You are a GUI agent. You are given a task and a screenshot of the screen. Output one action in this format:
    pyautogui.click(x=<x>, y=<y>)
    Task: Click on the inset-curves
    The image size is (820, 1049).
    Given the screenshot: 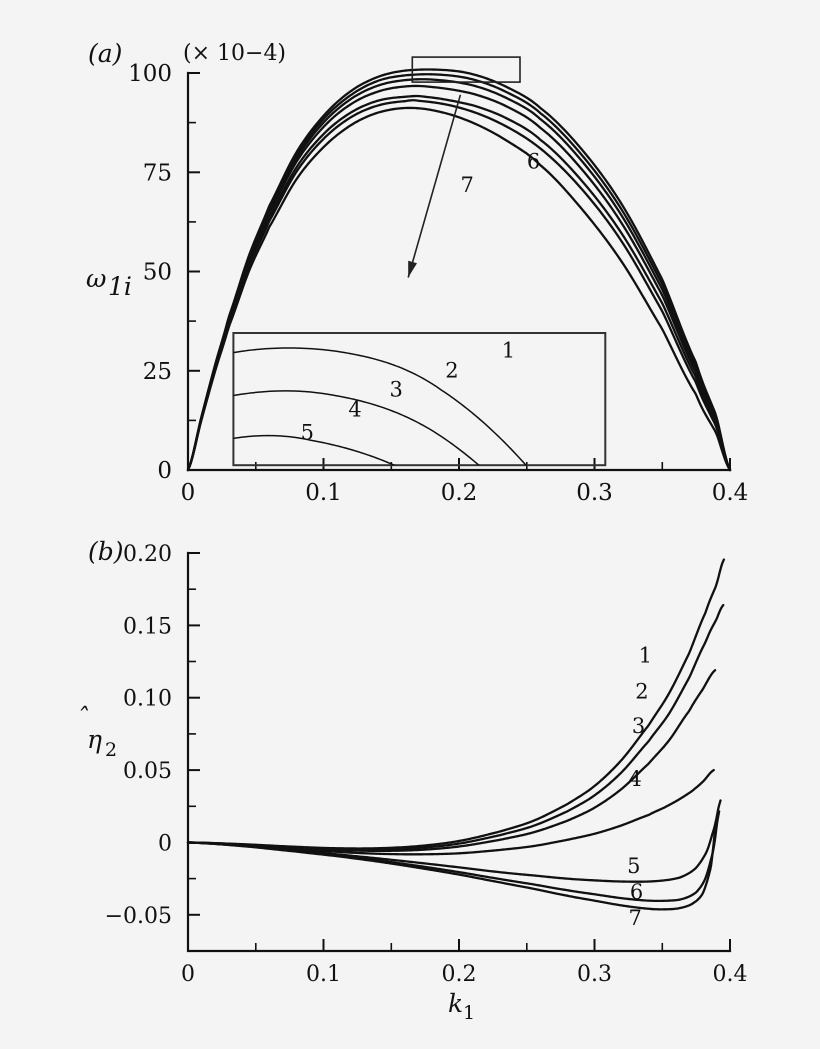 What is the action you would take?
    pyautogui.click(x=380, y=406)
    